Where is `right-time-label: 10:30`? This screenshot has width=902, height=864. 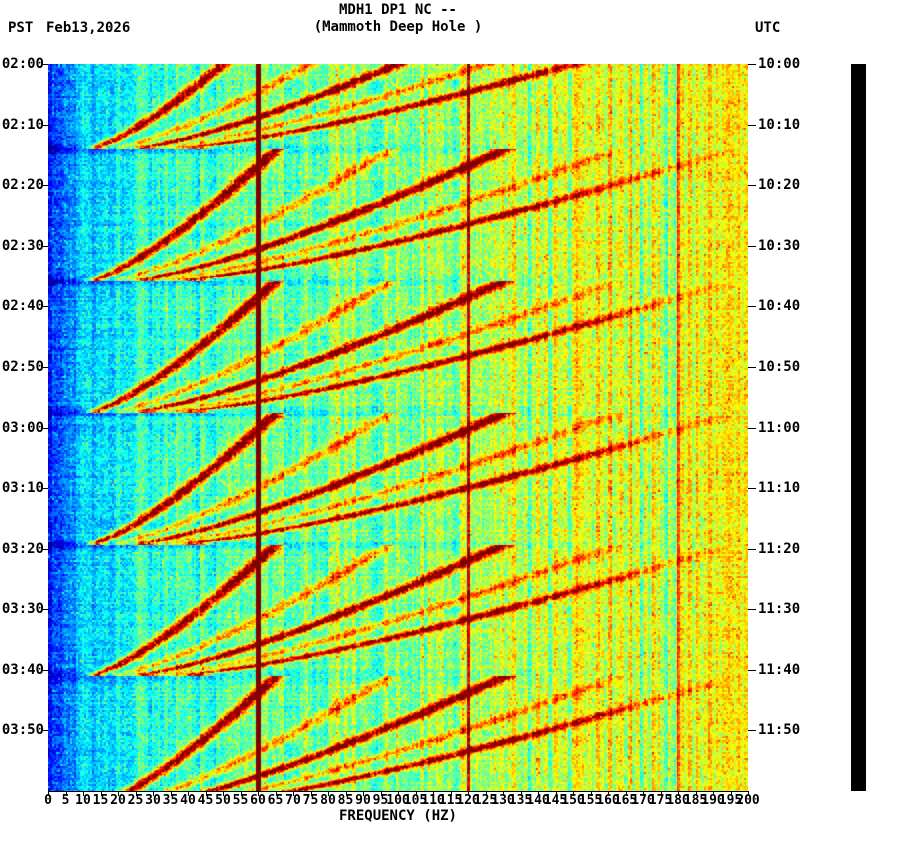
right-time-label: 10:30 is located at coordinates (779, 245).